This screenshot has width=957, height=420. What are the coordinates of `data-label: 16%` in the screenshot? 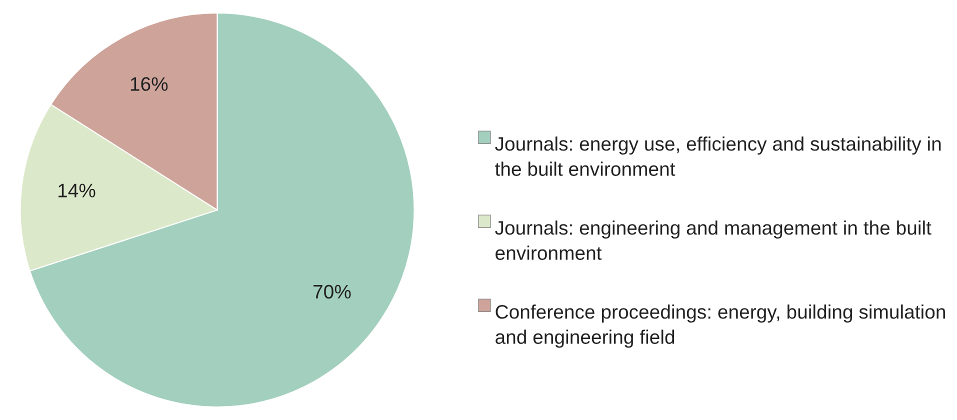 It's located at (149, 84).